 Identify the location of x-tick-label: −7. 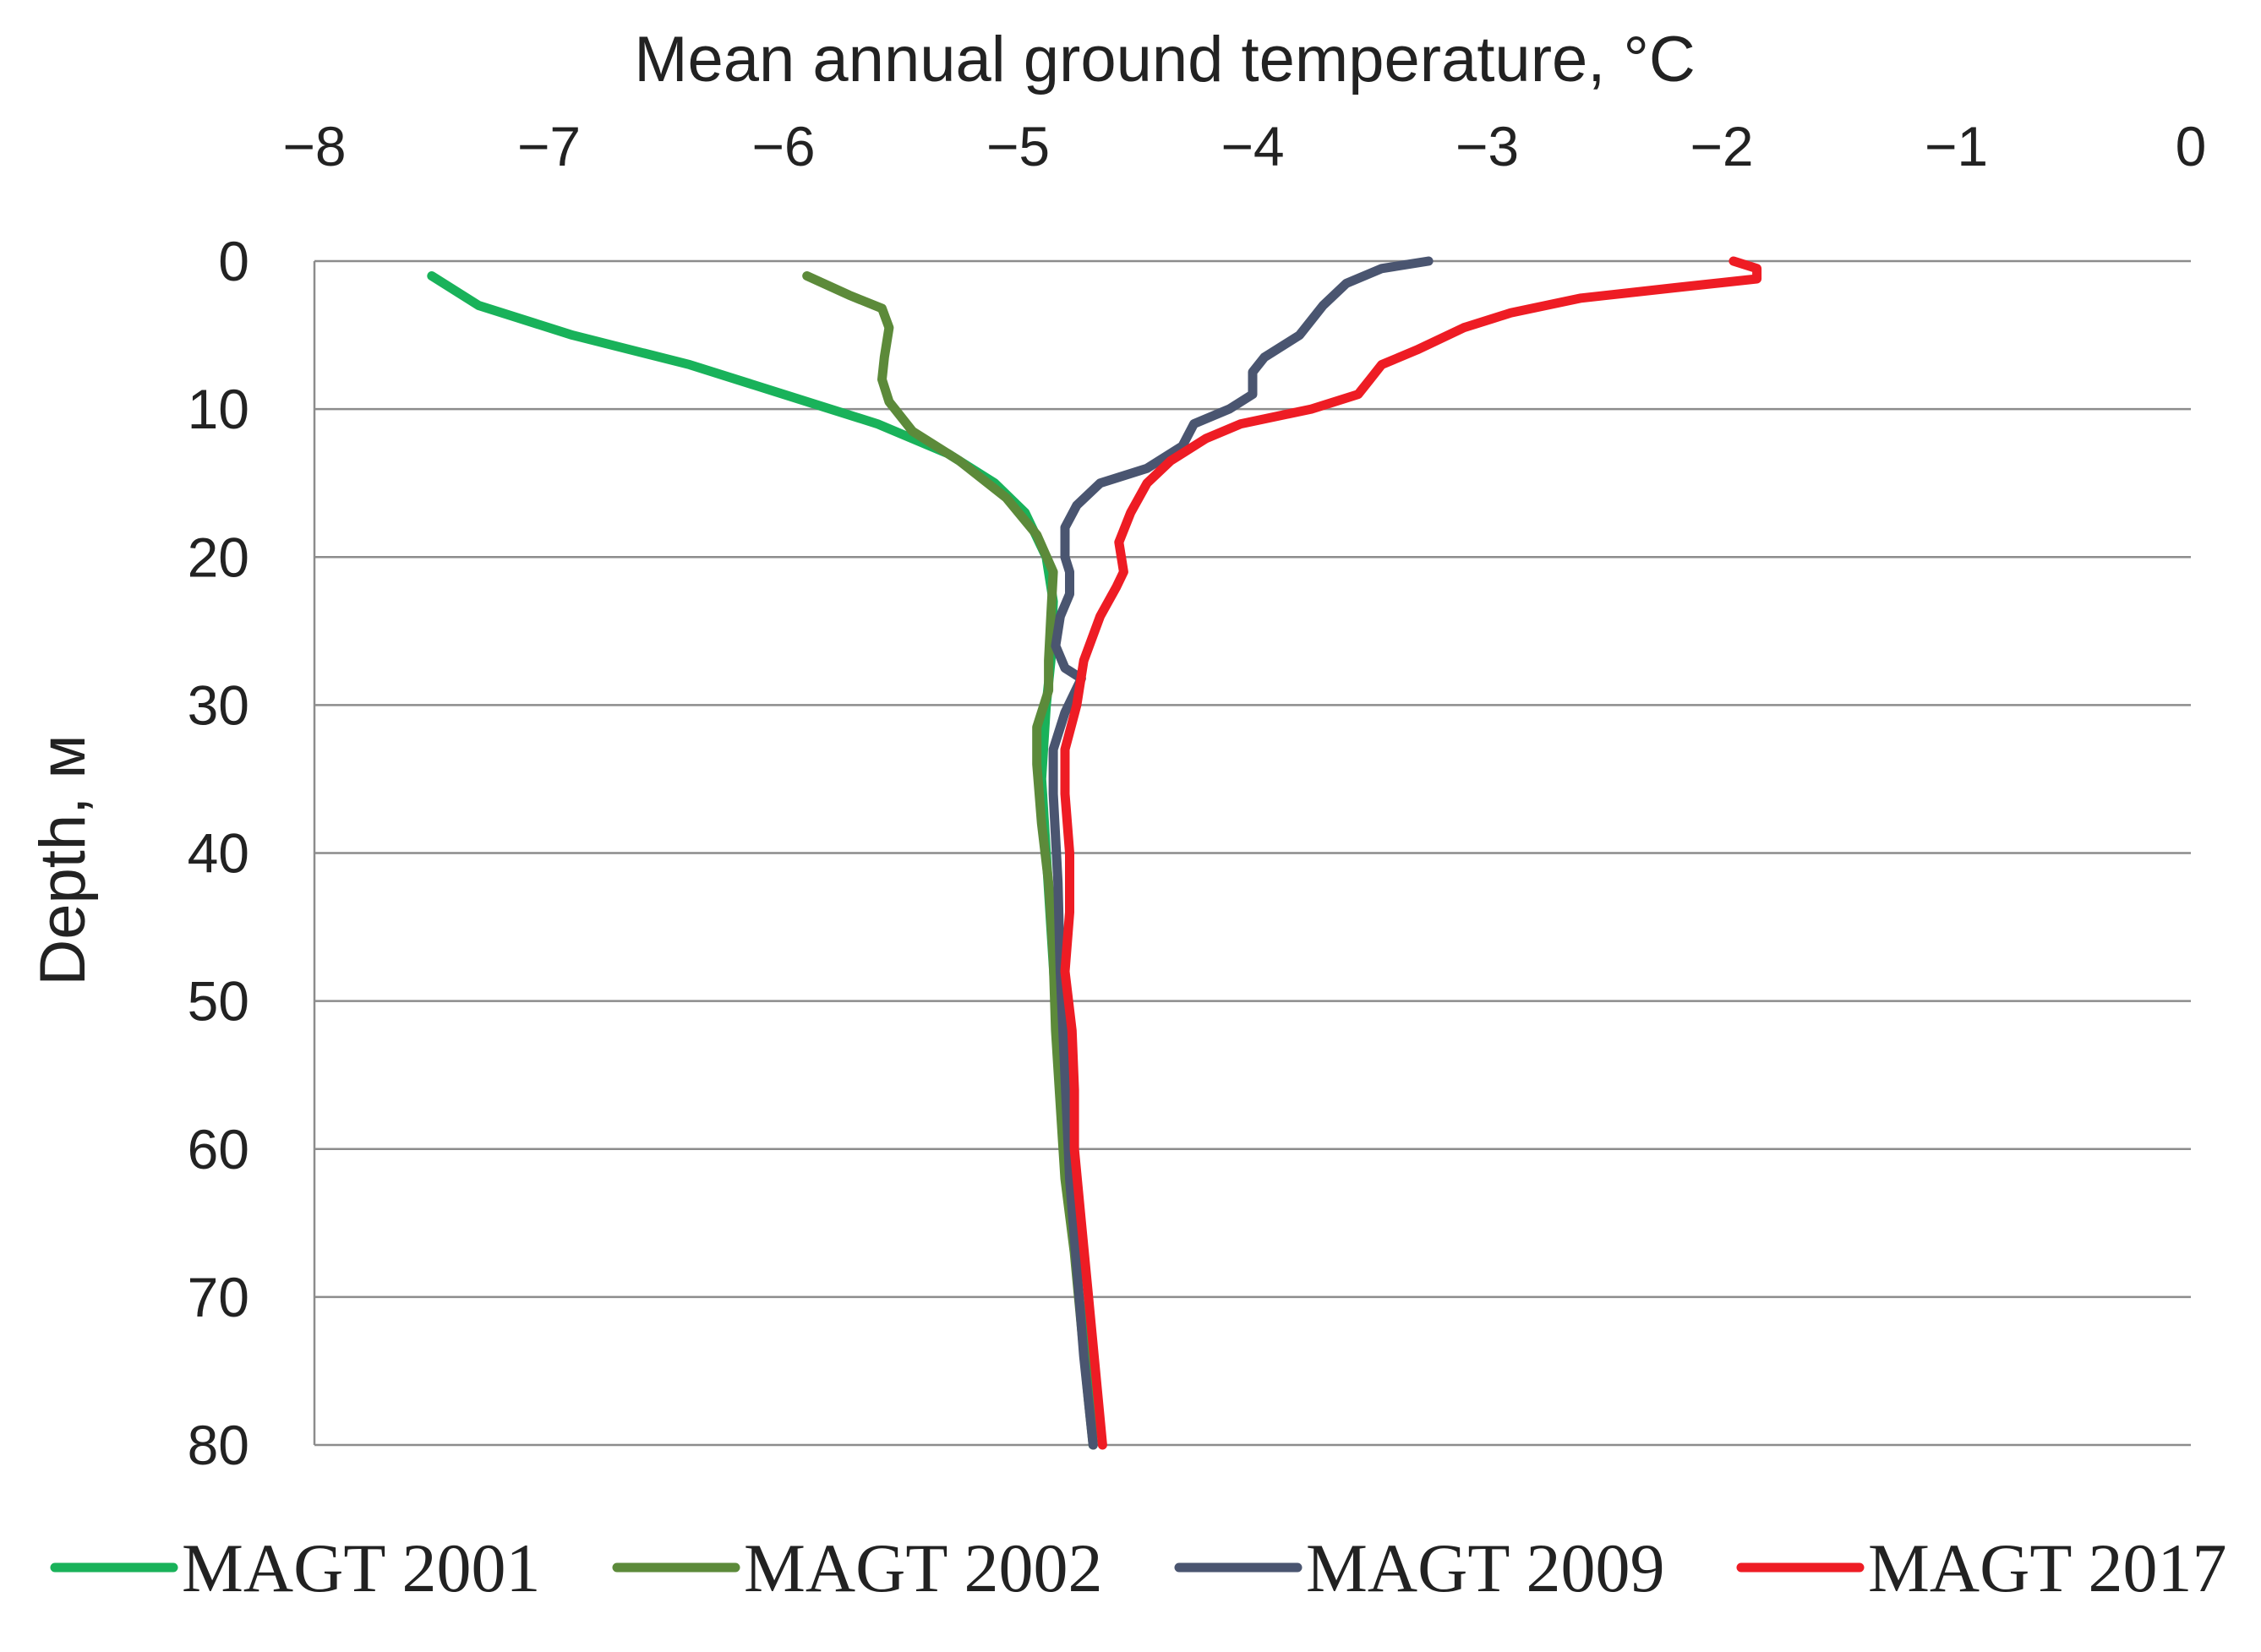
(549, 146).